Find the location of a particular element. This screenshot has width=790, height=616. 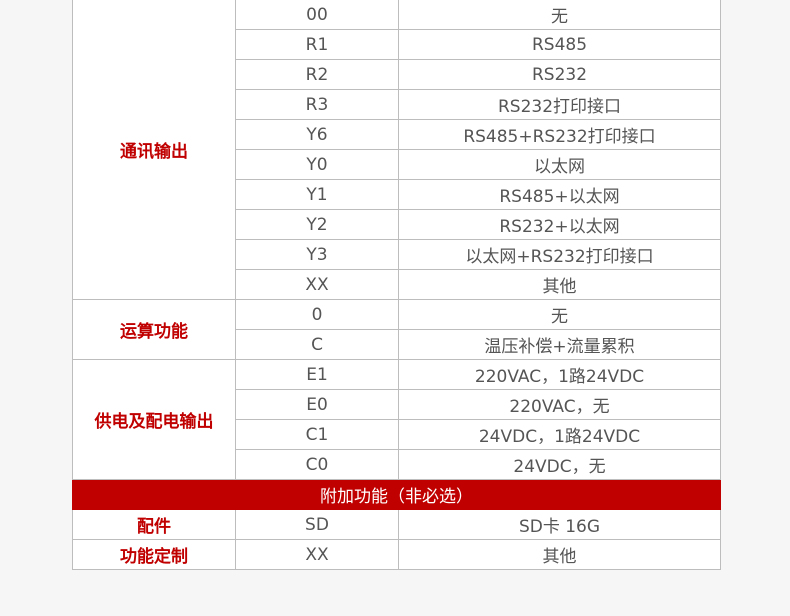

table-row: C1 24VDC，1路24VDC is located at coordinates (397, 434).